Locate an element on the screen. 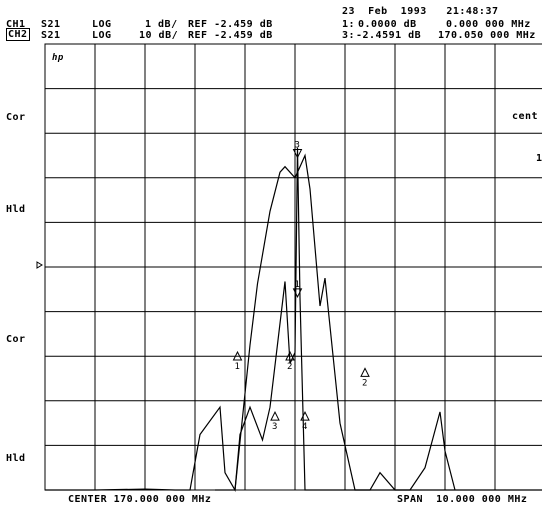 The height and width of the screenshot is (507, 542). channel-2-ref: REF -2.459 dB is located at coordinates (230, 35).